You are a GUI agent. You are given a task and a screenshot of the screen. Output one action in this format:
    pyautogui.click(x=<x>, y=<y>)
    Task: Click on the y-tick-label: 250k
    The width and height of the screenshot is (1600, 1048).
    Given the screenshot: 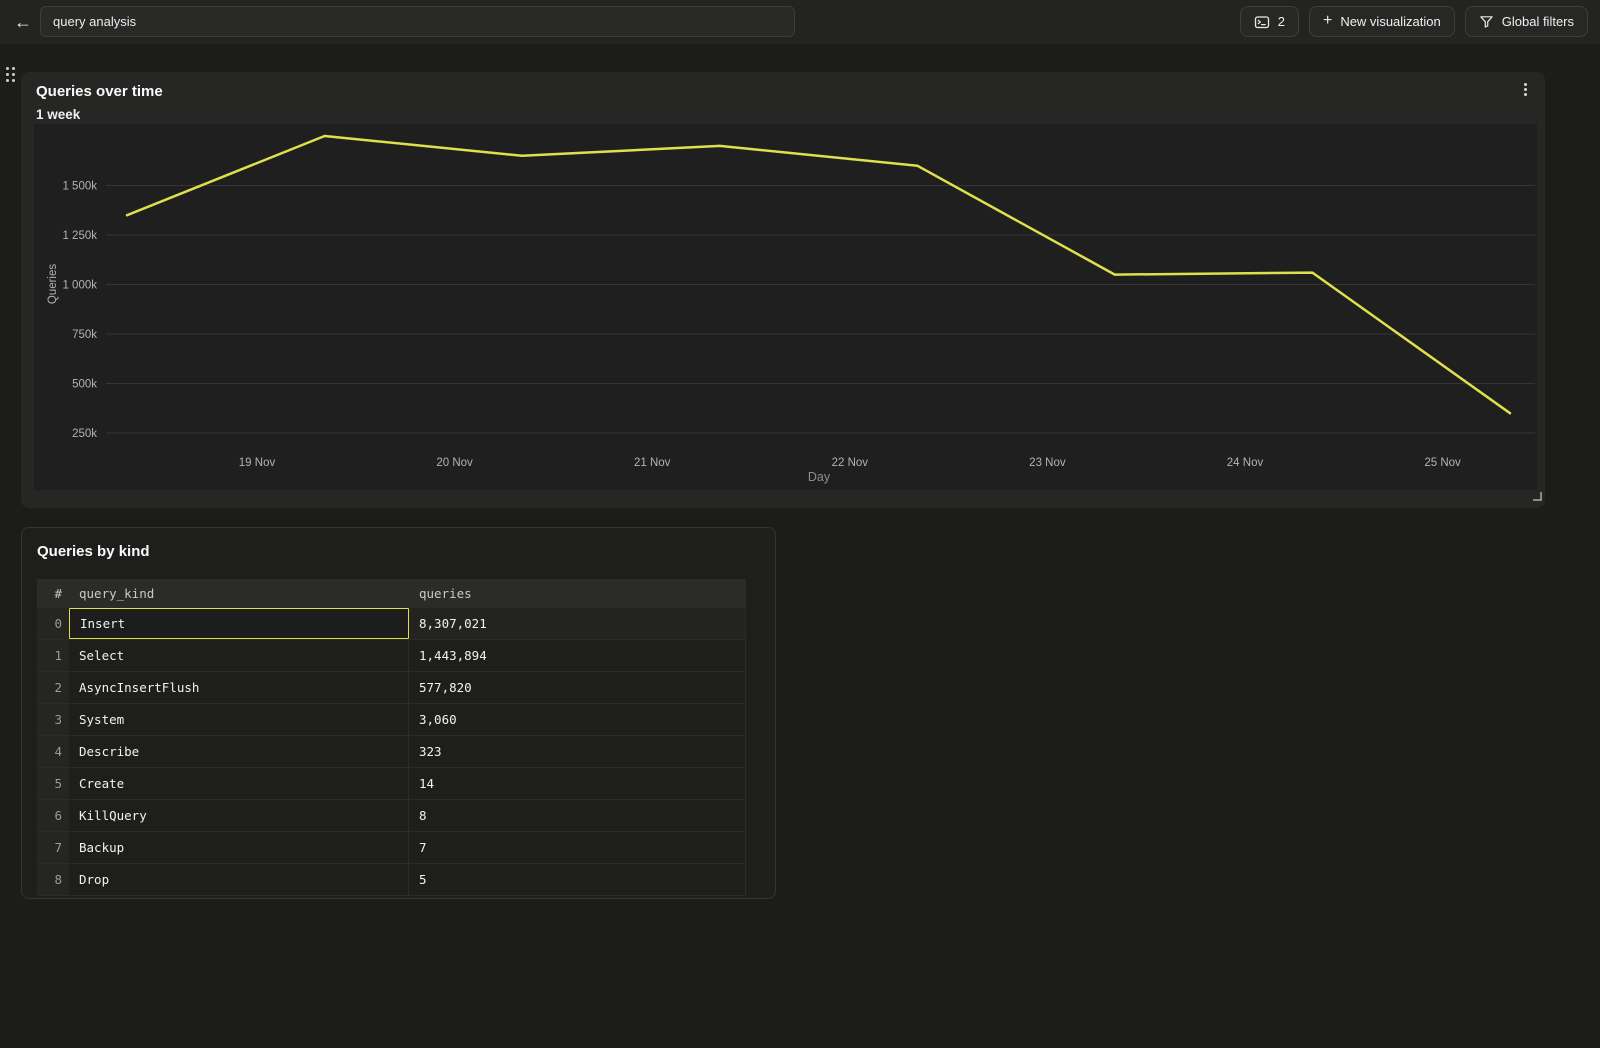 What is the action you would take?
    pyautogui.click(x=84, y=434)
    